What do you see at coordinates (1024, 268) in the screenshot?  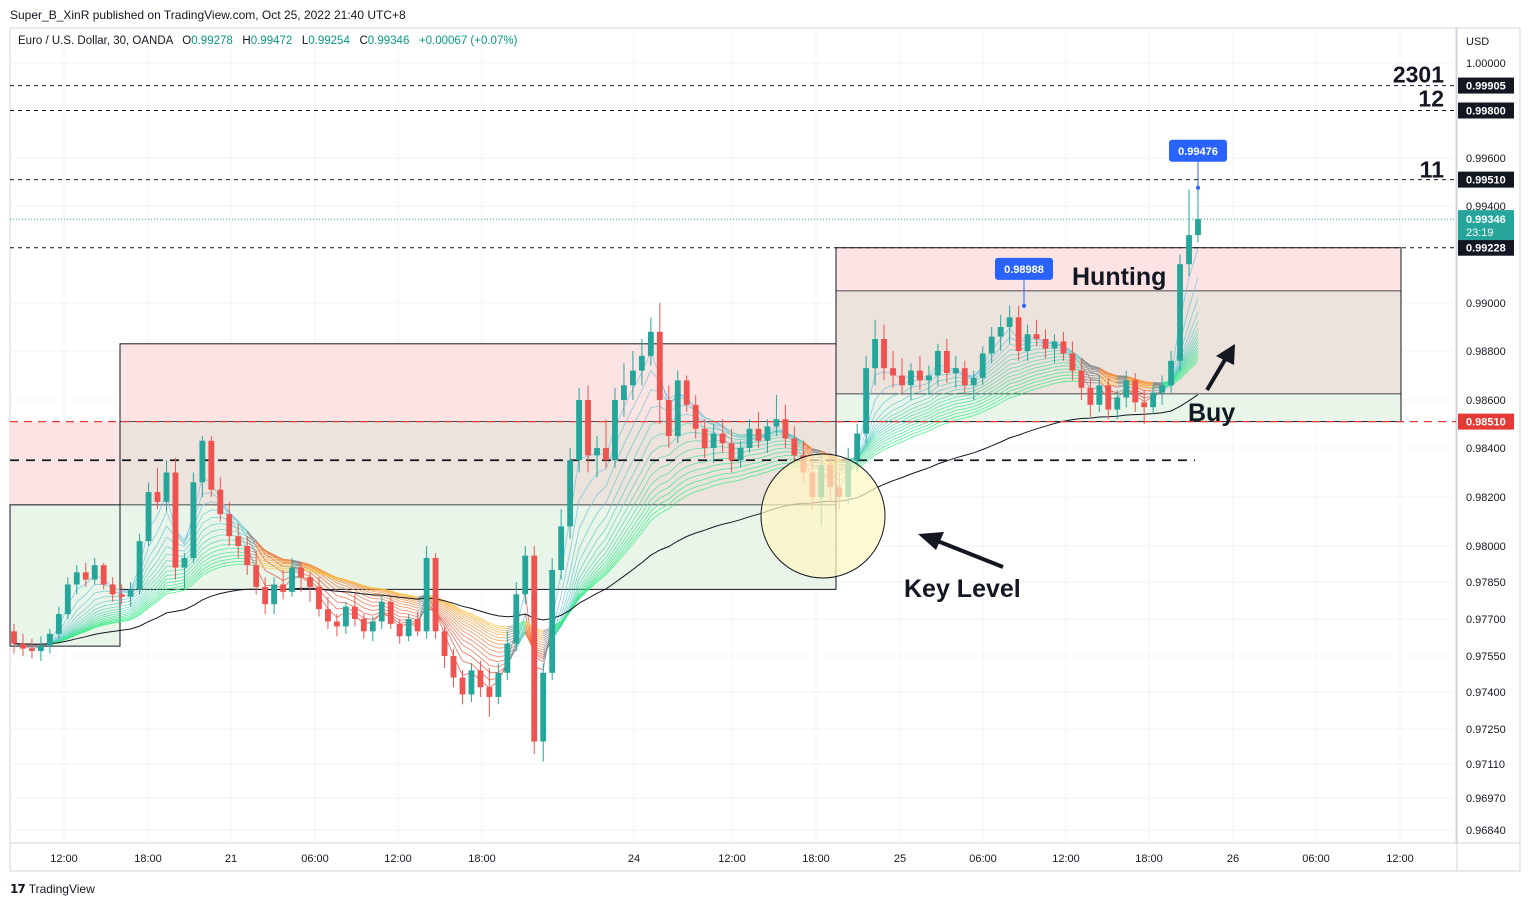 I see `callout-box` at bounding box center [1024, 268].